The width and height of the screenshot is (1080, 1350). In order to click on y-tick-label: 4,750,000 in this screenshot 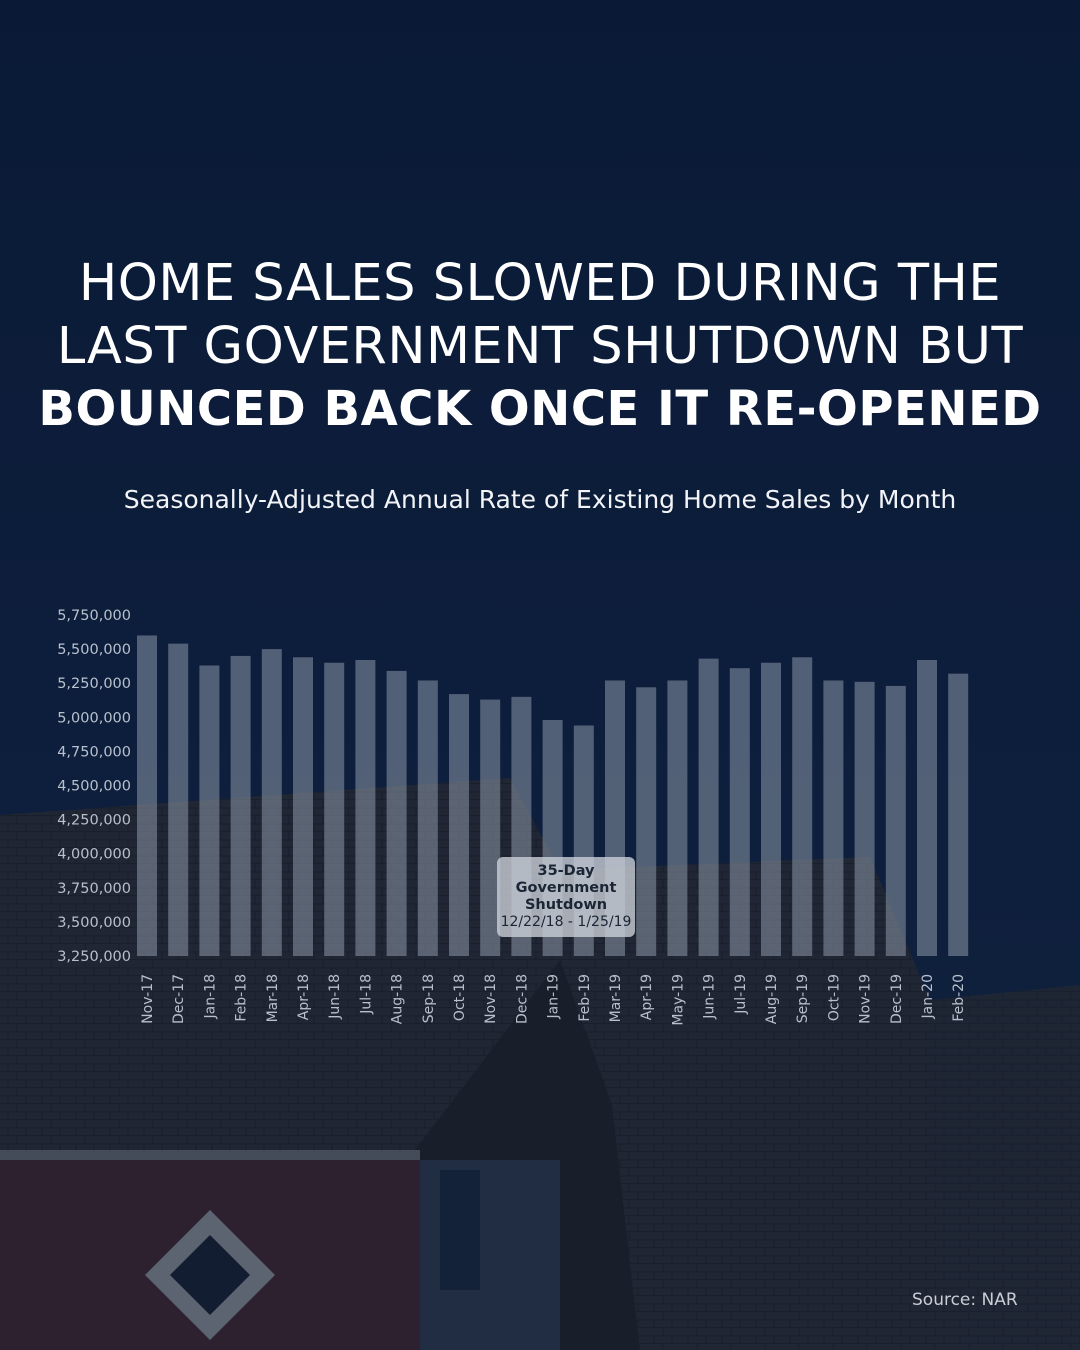, I will do `click(94, 752)`.